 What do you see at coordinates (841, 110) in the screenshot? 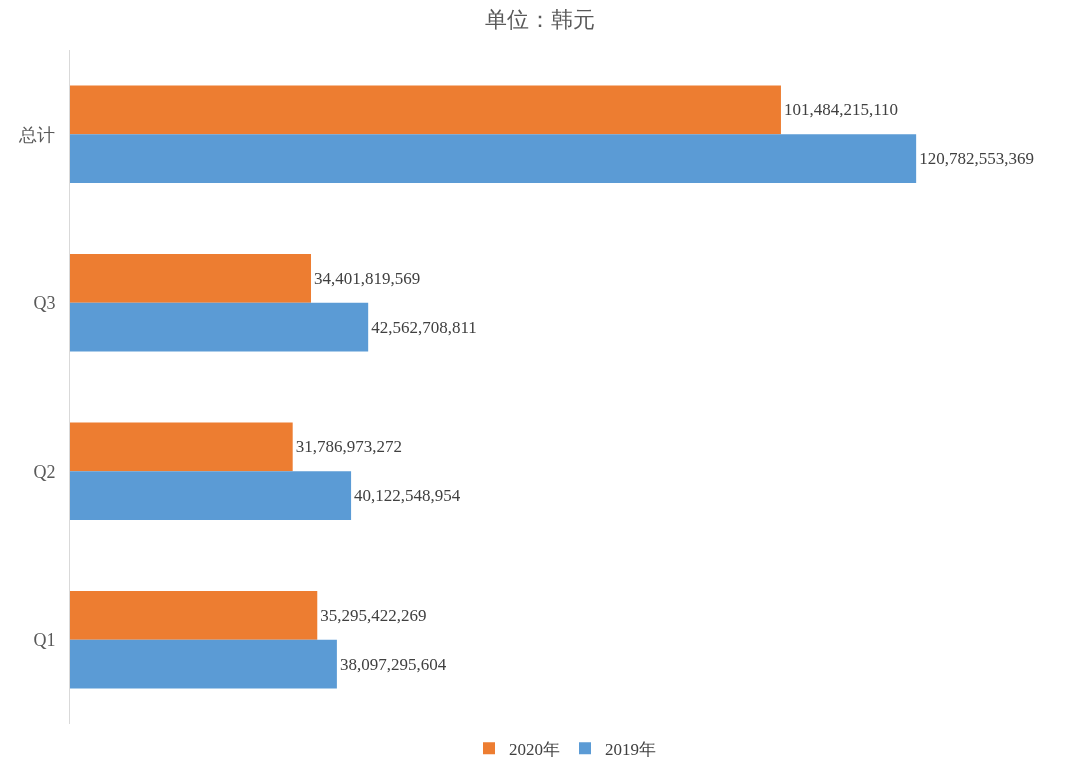
I see `data-label: 101,484,215,110` at bounding box center [841, 110].